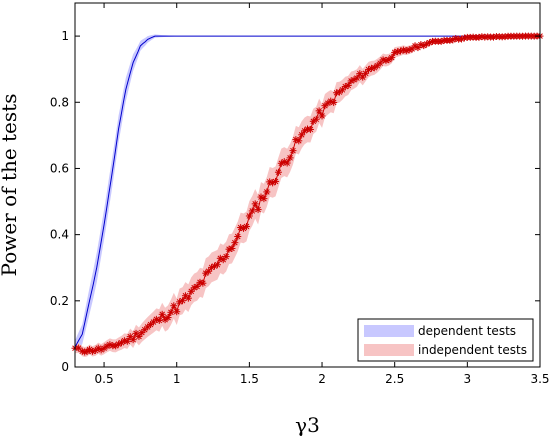 The width and height of the screenshot is (550, 440). I want to click on x-tick-label: 3.5, so click(539, 379).